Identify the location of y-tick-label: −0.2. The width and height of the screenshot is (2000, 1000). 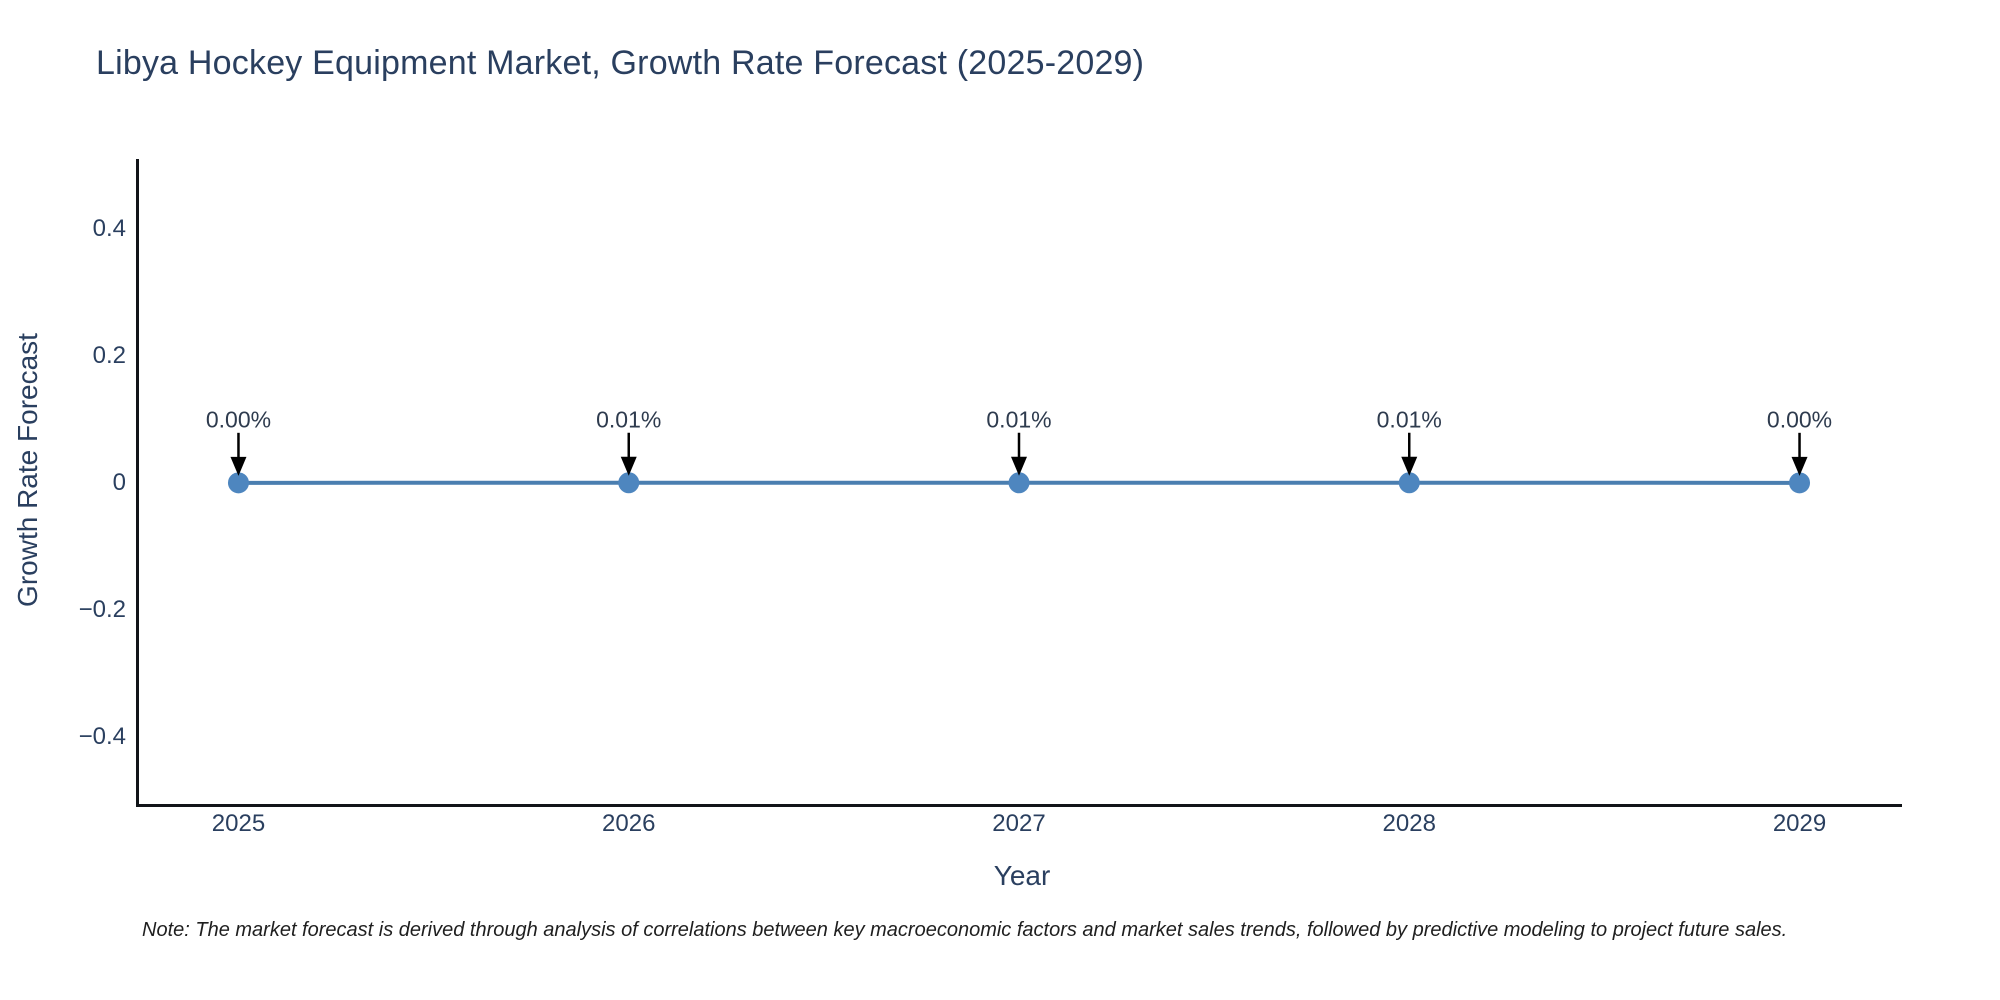
(102, 609).